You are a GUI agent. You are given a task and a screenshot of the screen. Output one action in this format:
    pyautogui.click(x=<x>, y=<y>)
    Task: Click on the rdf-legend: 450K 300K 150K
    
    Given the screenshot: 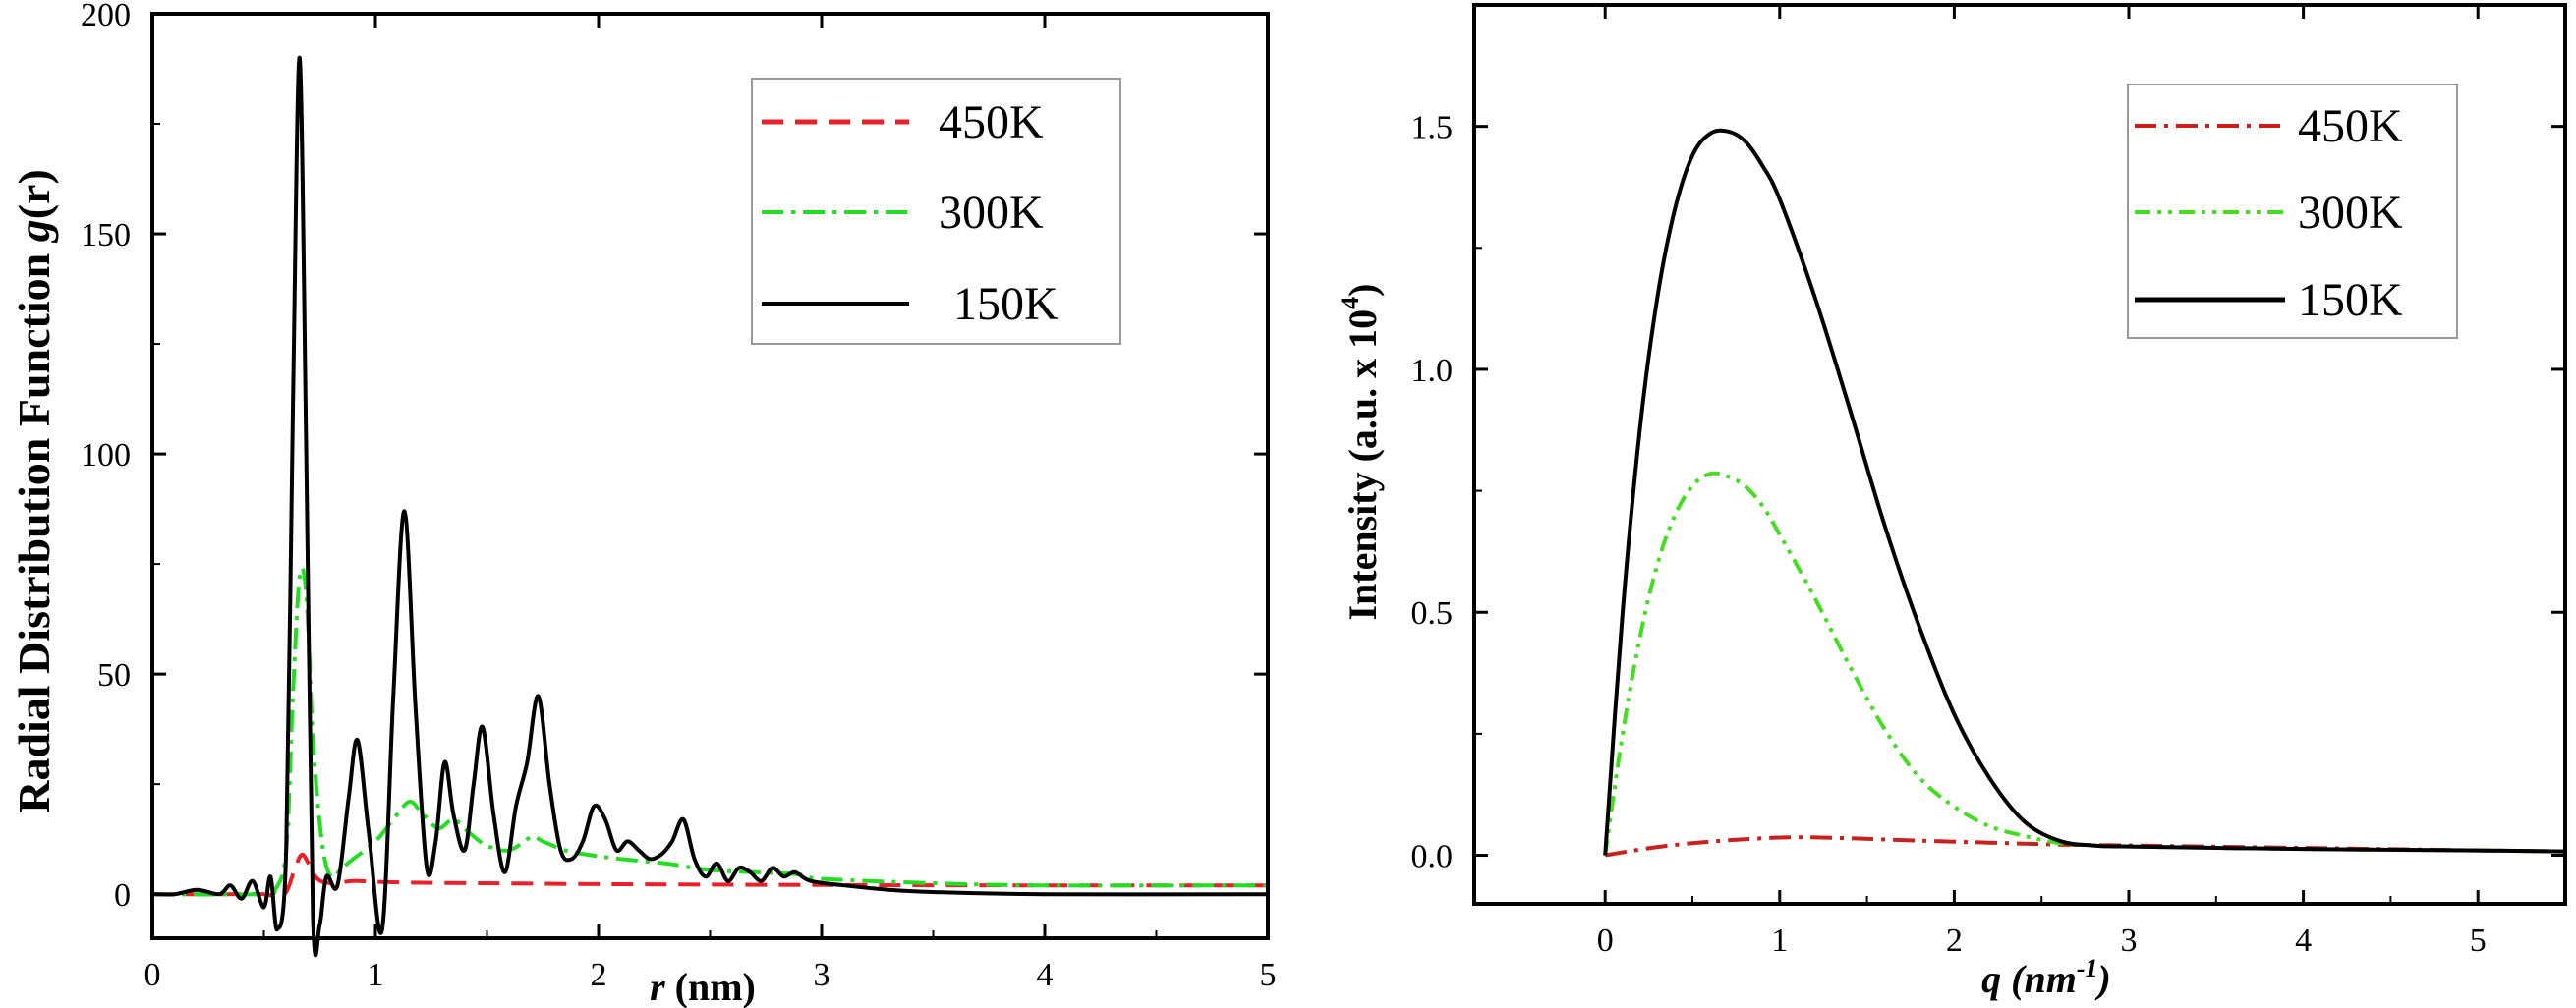 What is the action you would take?
    pyautogui.click(x=936, y=211)
    